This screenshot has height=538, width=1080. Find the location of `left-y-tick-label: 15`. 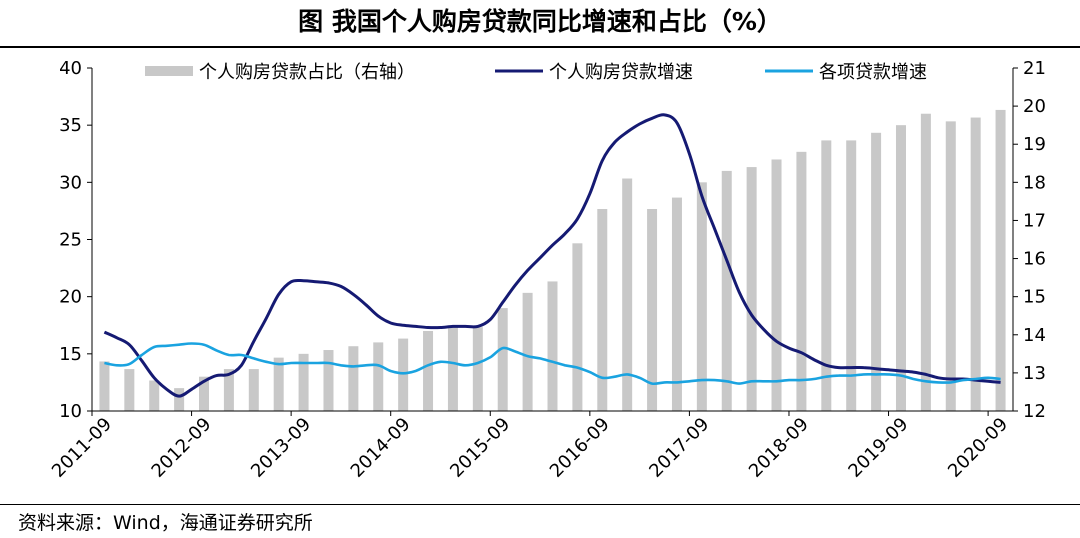

left-y-tick-label: 15 is located at coordinates (70, 354).